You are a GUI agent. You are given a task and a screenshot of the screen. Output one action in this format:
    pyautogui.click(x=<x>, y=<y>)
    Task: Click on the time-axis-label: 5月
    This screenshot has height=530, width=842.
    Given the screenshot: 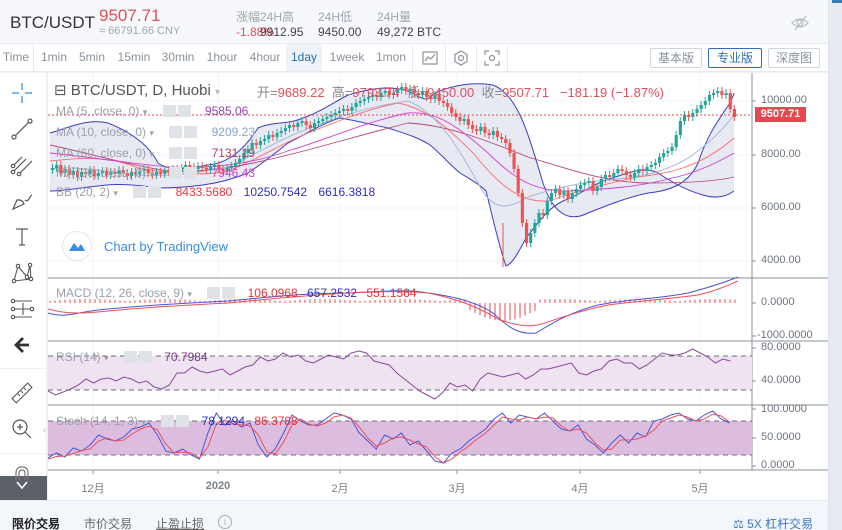 What is the action you would take?
    pyautogui.click(x=700, y=489)
    